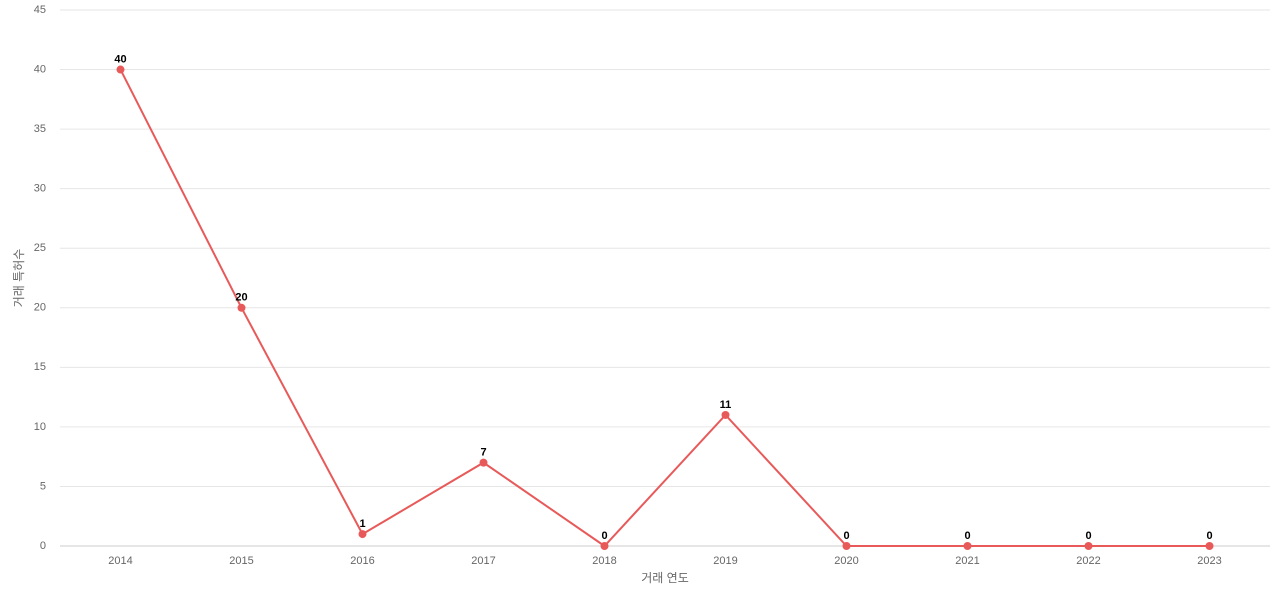 The width and height of the screenshot is (1280, 600). I want to click on y-tick-label: 15, so click(40, 367).